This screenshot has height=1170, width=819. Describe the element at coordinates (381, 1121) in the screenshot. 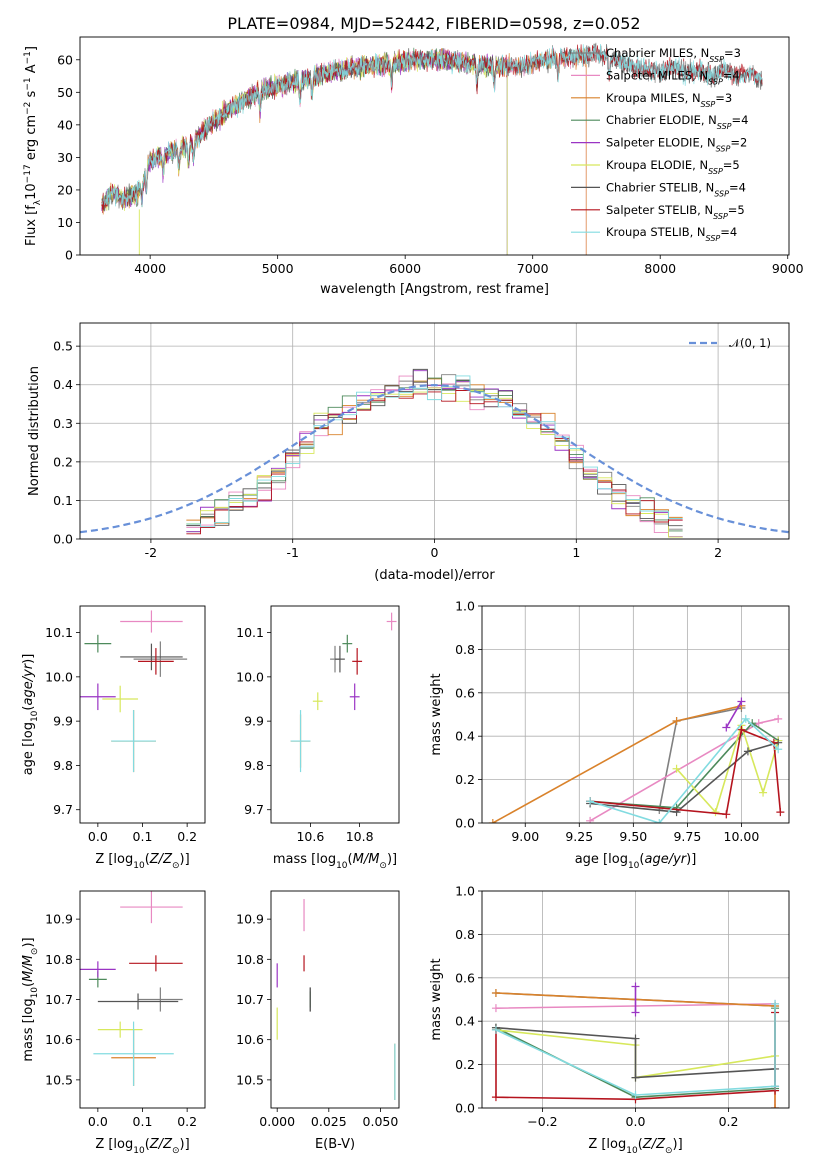

I see `x-tick-label: 0.050` at that location.